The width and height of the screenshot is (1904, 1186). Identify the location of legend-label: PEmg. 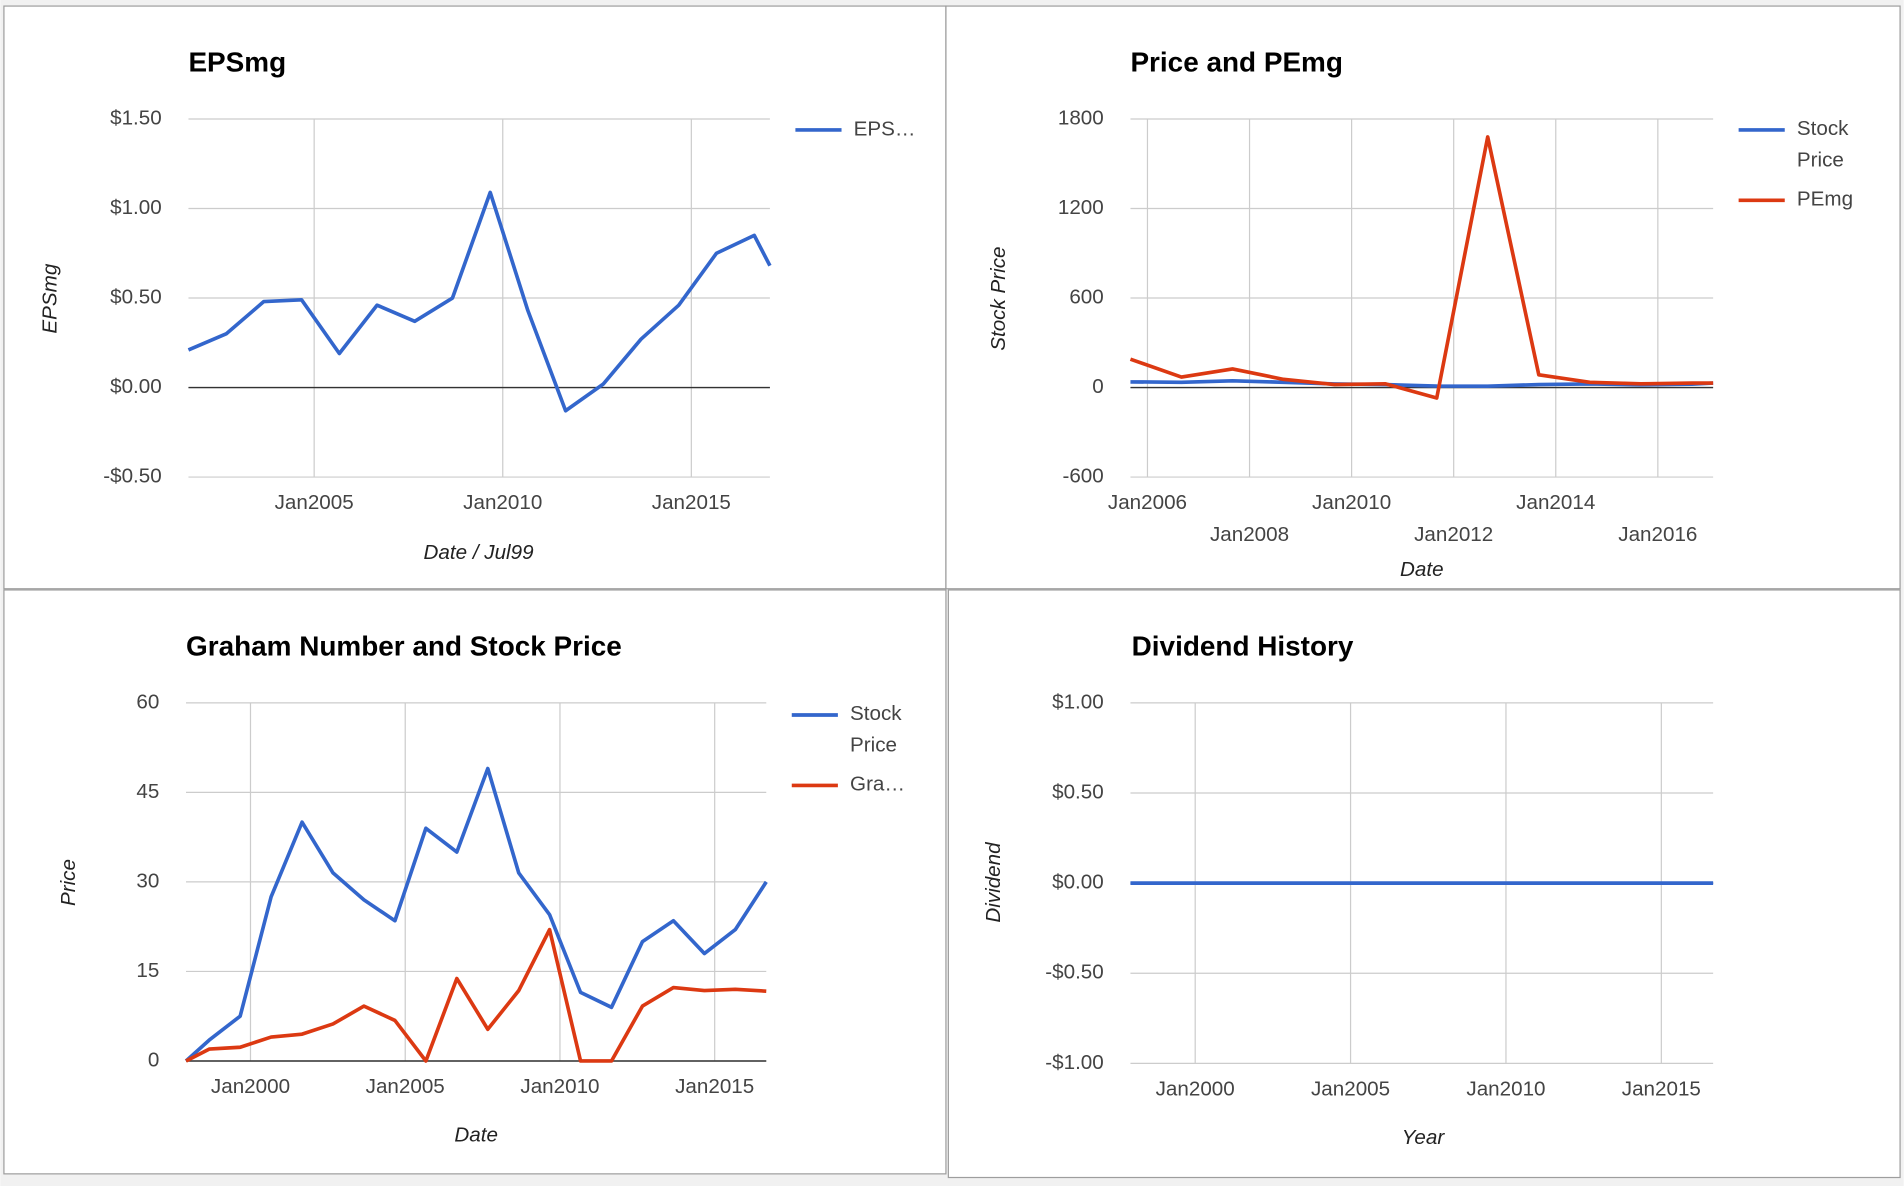
(1825, 199).